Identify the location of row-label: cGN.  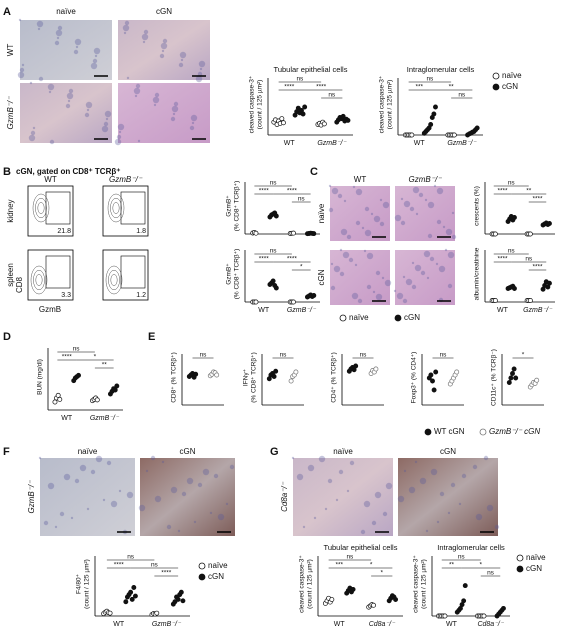
(321, 277).